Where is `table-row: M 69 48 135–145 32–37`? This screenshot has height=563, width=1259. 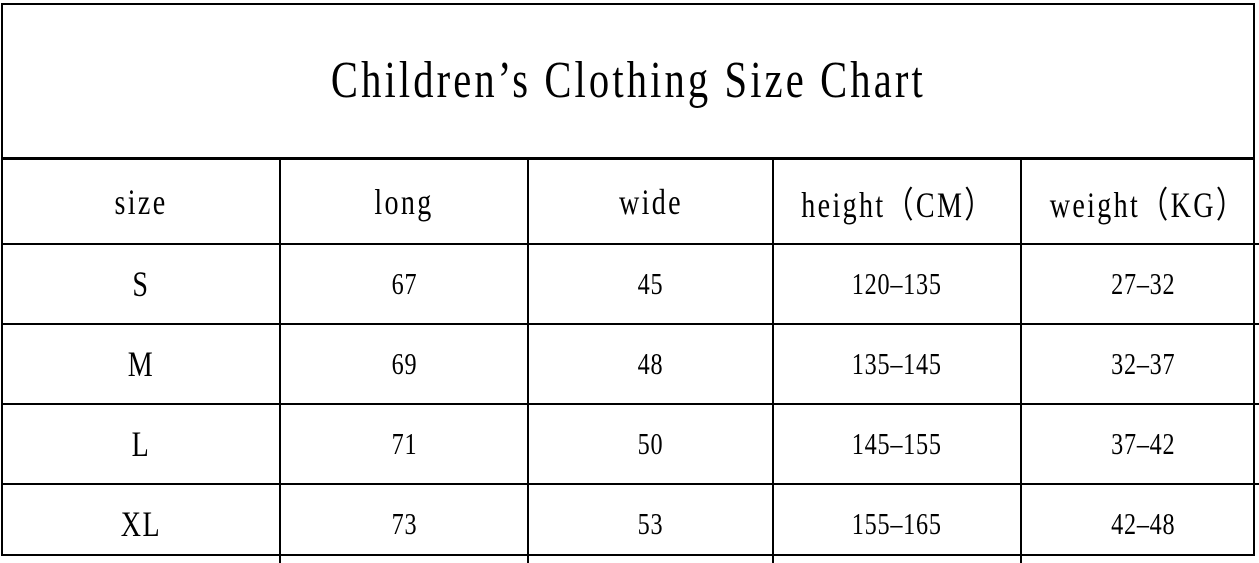 table-row: M 69 48 135–145 32–37 is located at coordinates (631, 364).